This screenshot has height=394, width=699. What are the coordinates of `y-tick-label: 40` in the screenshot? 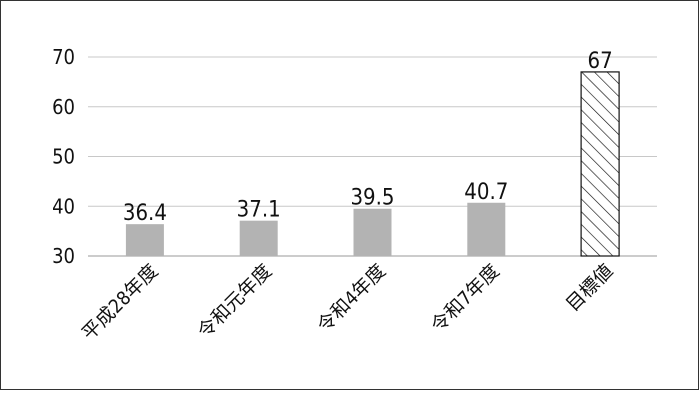 It's located at (63, 206).